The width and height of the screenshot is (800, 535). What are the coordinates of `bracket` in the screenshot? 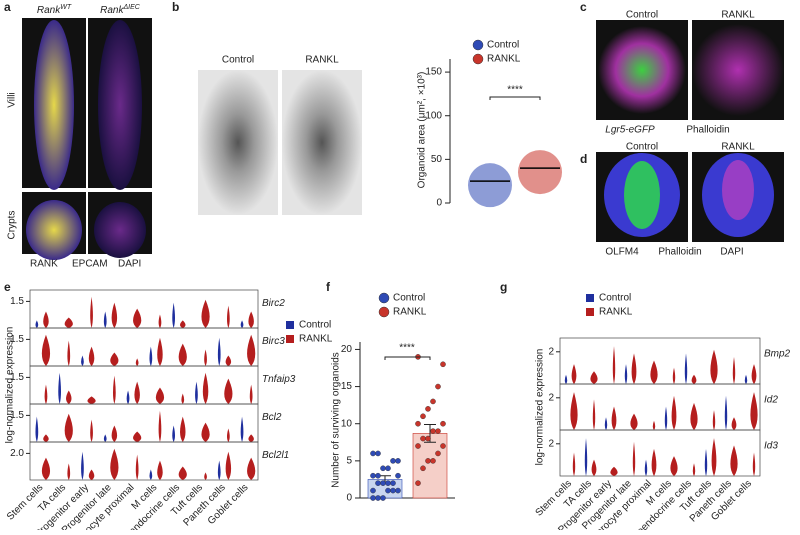 It's located at (407, 358).